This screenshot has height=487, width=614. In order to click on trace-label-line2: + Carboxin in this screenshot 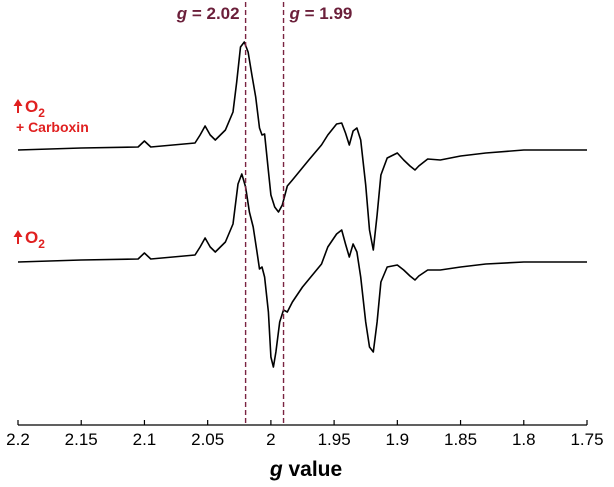, I will do `click(52, 127)`.